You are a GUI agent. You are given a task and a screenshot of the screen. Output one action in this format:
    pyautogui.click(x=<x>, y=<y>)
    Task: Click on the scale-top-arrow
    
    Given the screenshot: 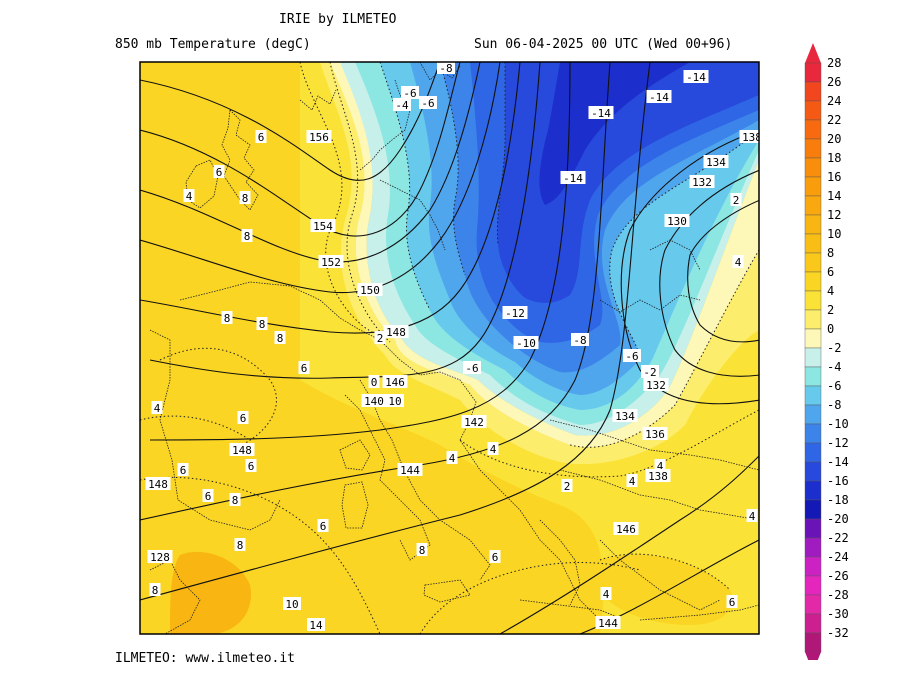 What is the action you would take?
    pyautogui.click(x=813, y=53)
    